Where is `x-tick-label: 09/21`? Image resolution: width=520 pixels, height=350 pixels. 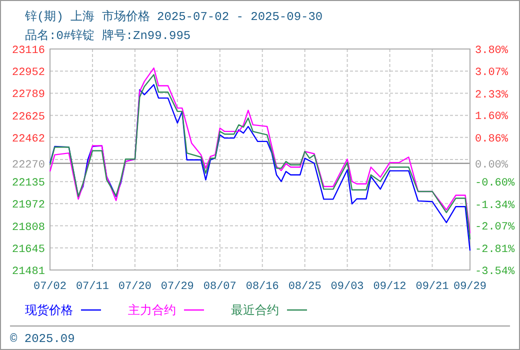
x-tick-label: 09/21 is located at coordinates (433, 287).